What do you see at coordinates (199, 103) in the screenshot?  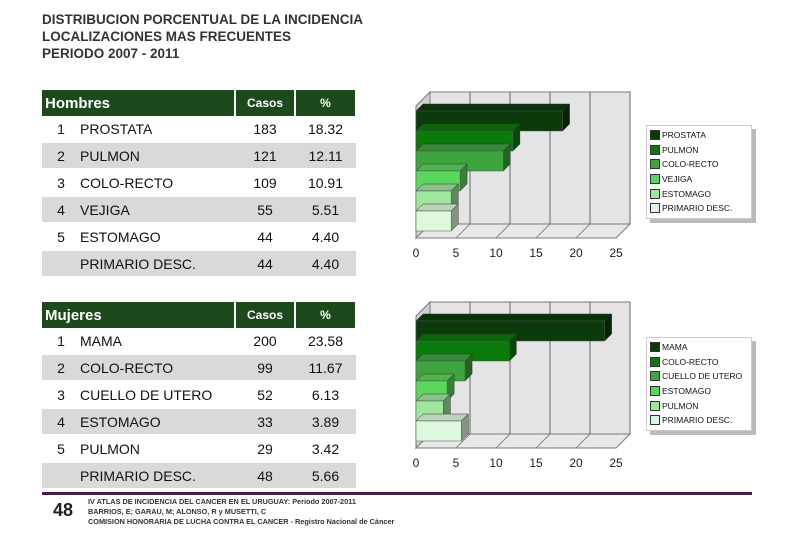 I see `table-header: Hombres Casos%` at bounding box center [199, 103].